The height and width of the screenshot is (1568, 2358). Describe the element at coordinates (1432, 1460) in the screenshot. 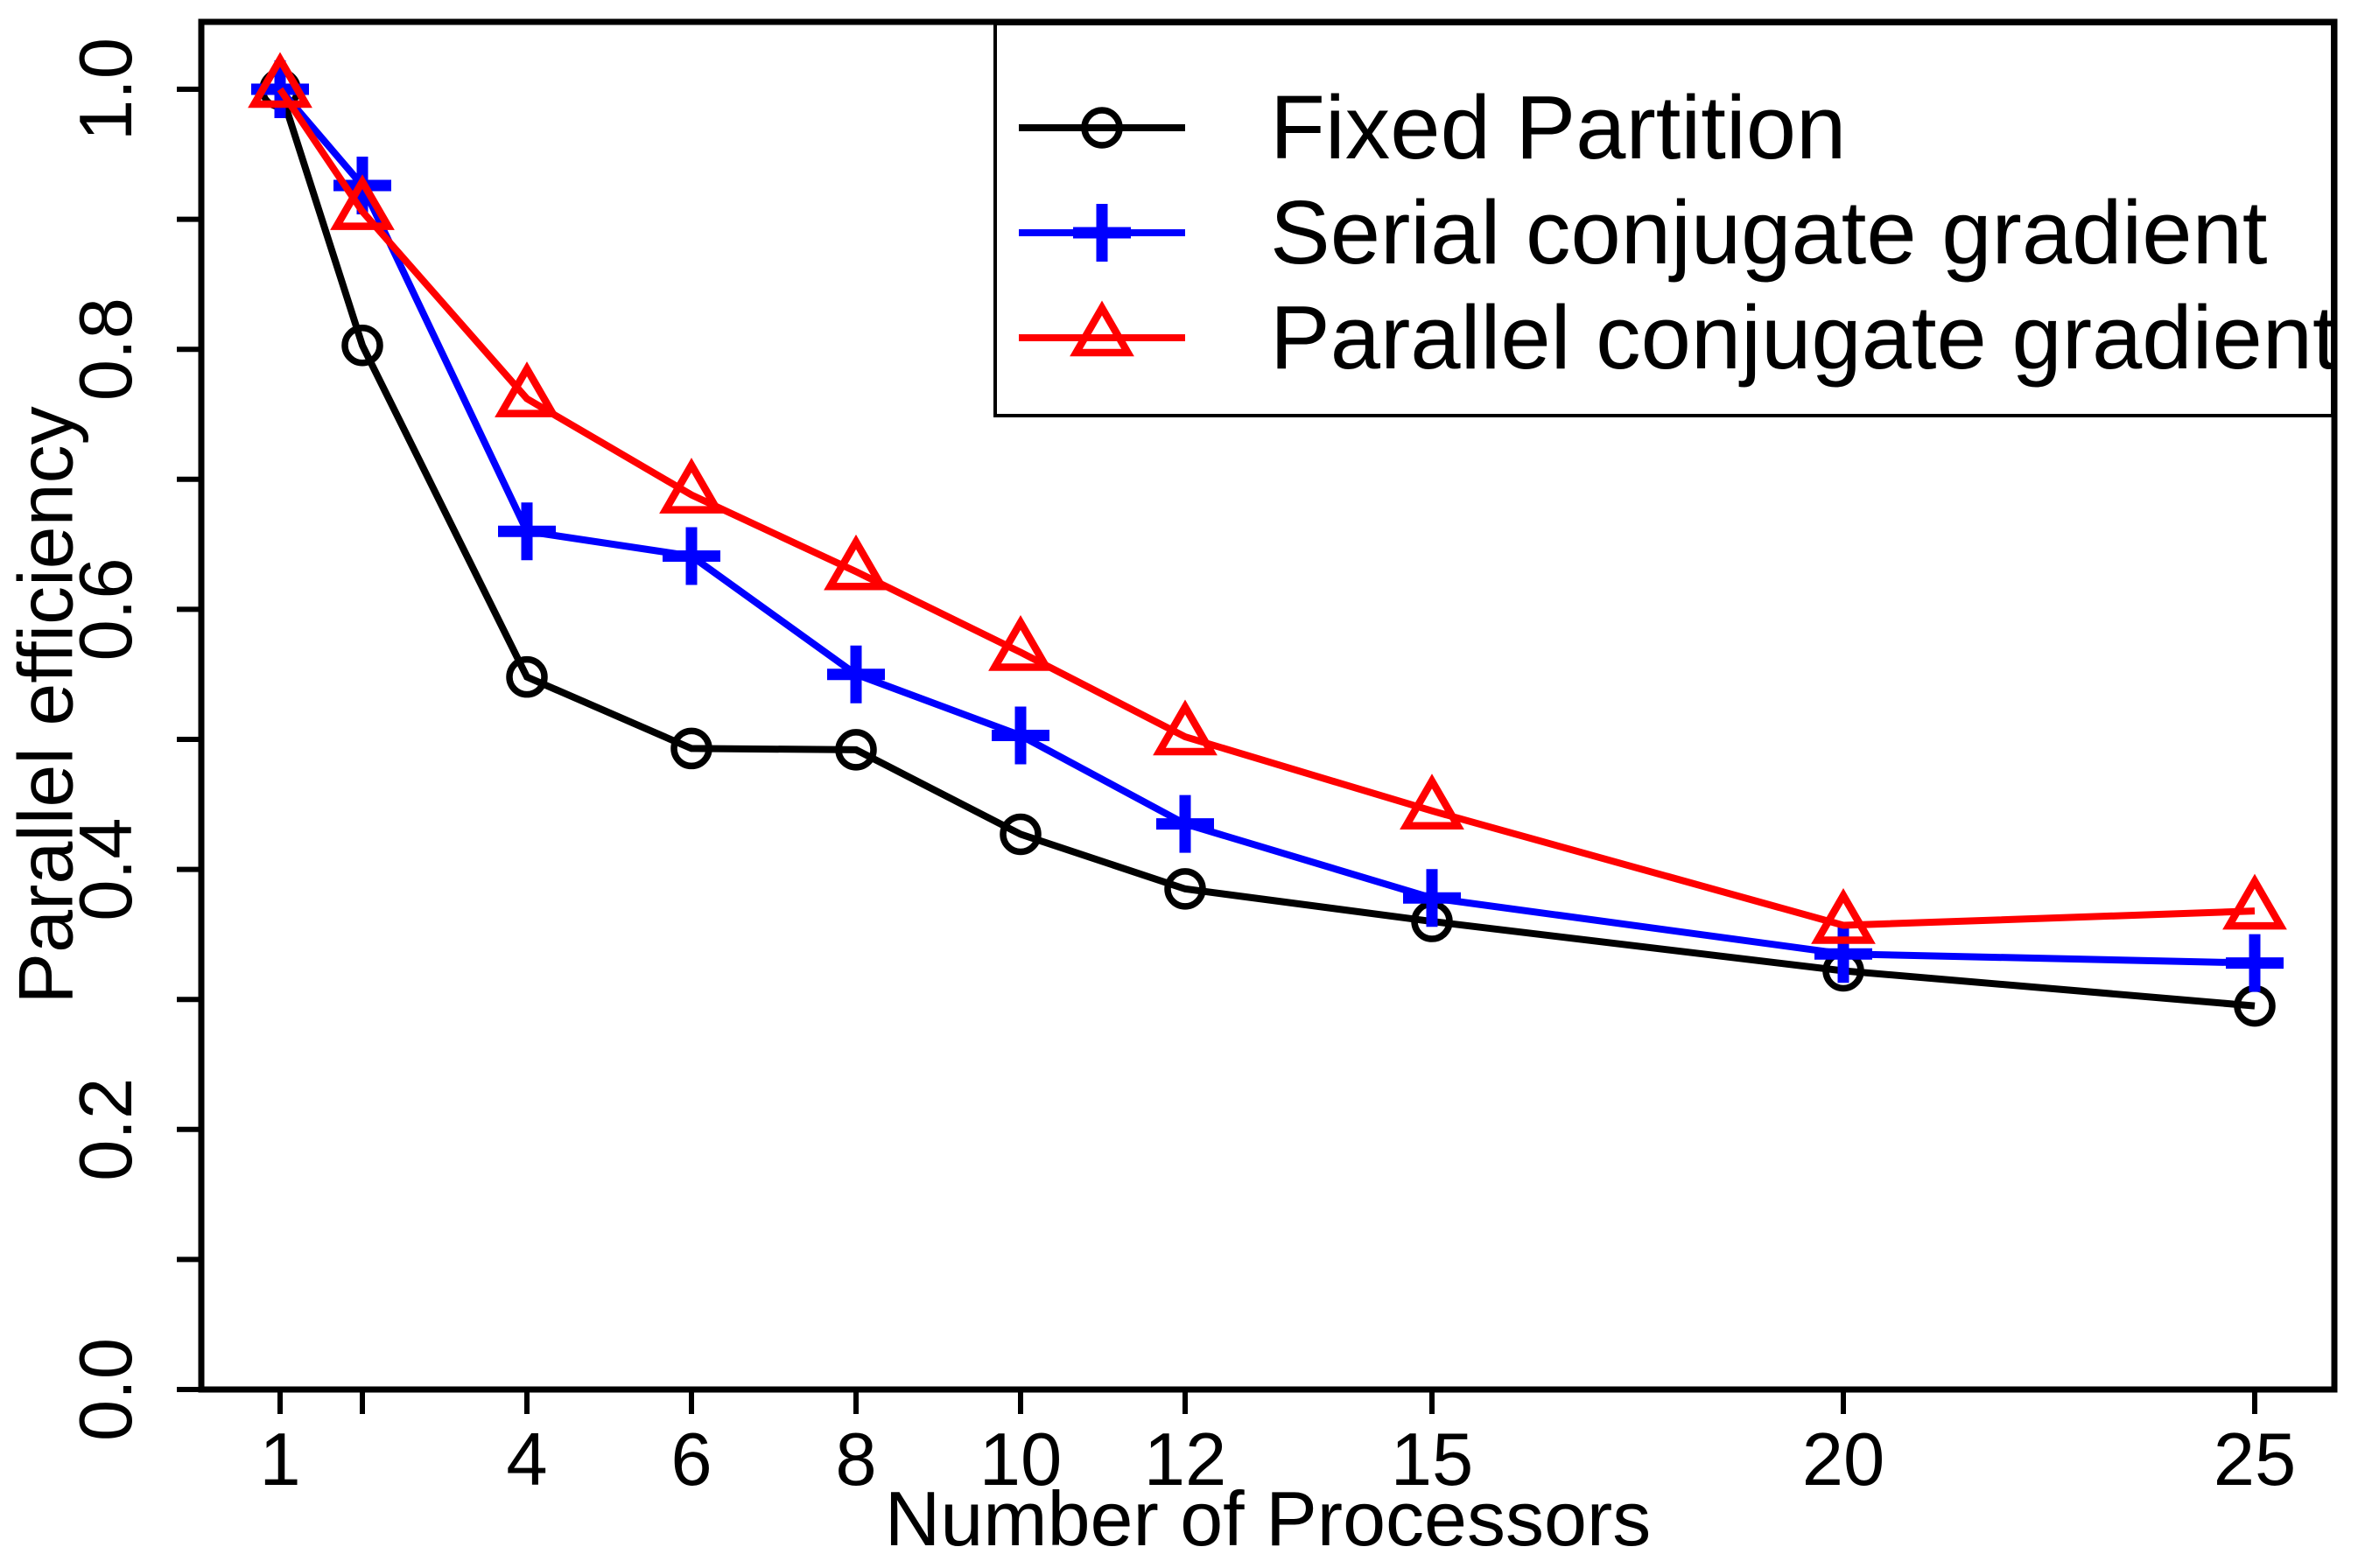

I see `x-tick-label: 15` at that location.